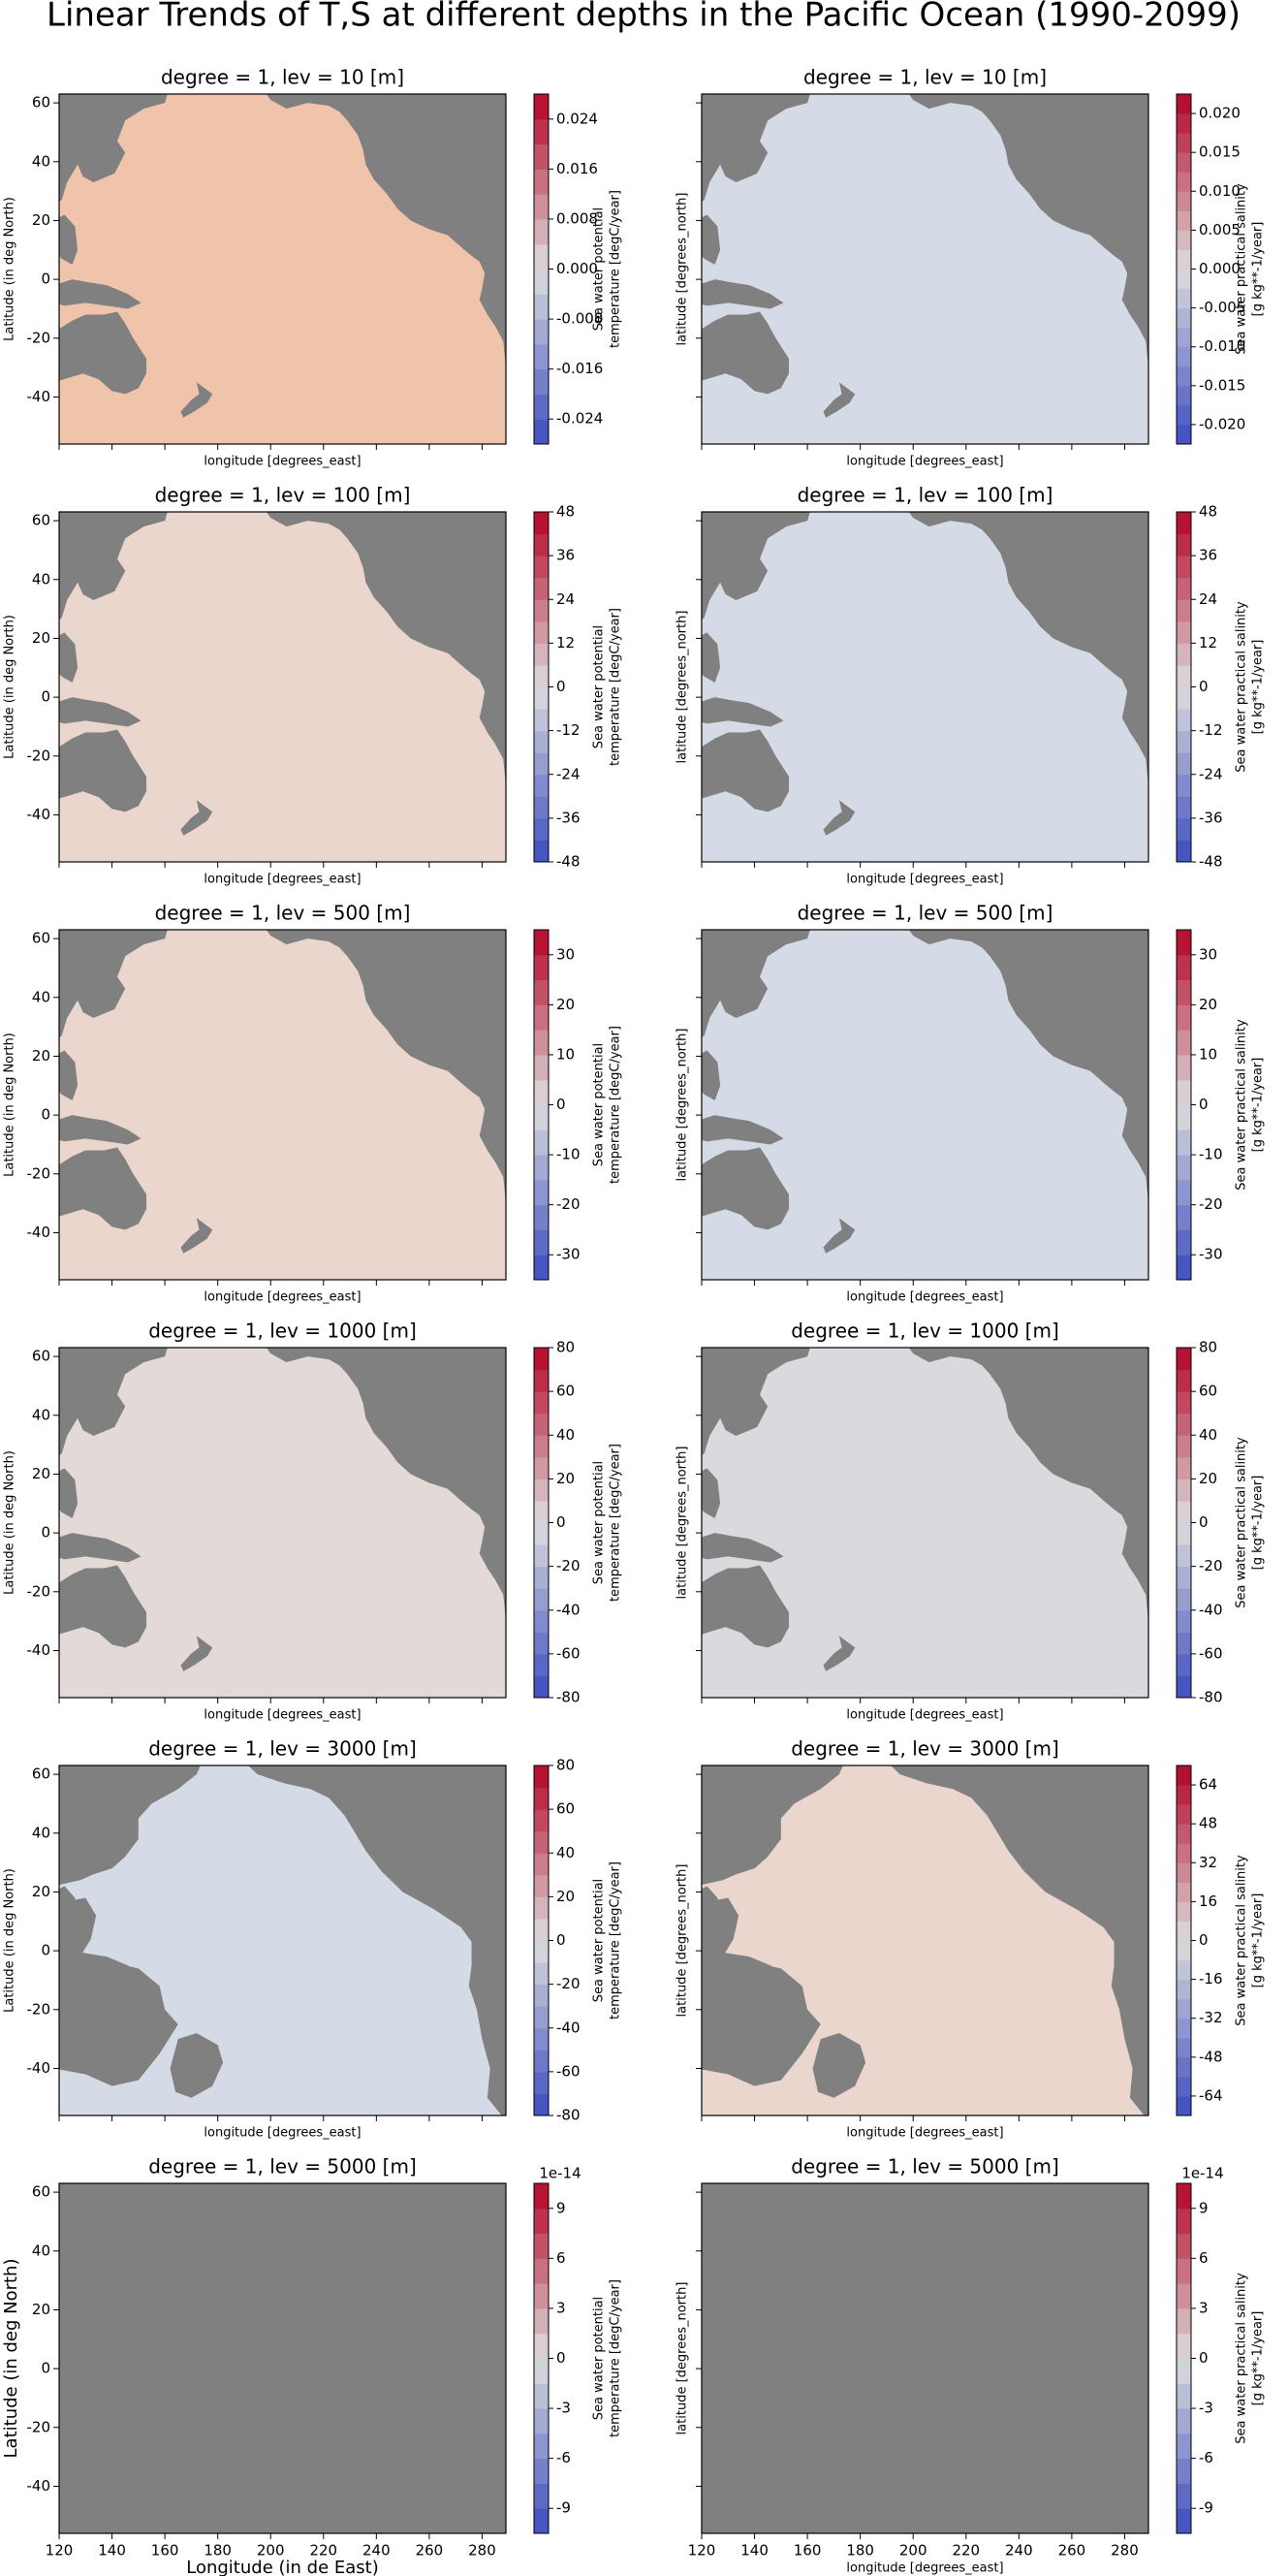  Describe the element at coordinates (568, 773) in the screenshot. I see `colorbar-tick-label: -24` at that location.